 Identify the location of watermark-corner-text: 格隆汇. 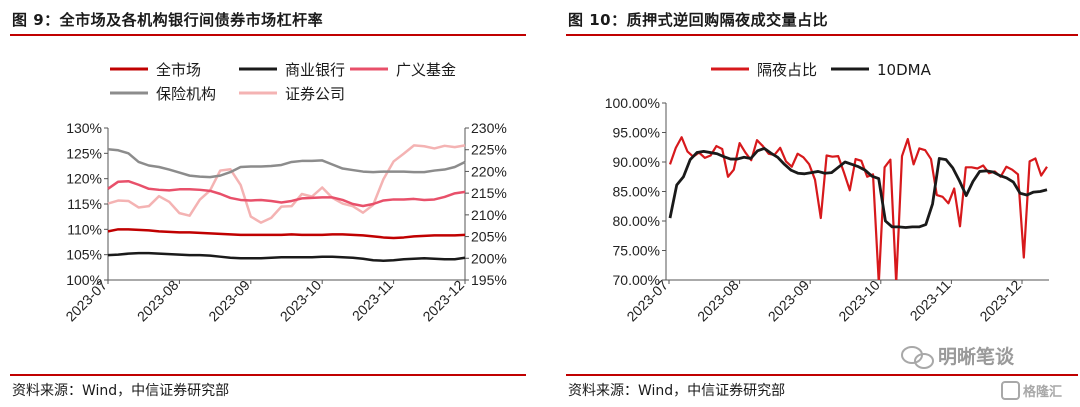
(1042, 392).